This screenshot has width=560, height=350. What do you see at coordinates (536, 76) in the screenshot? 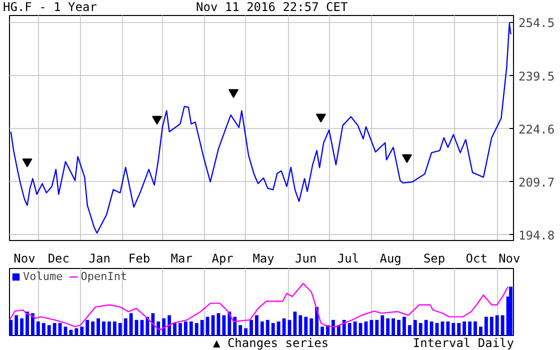
I see `y-tick-label: 239.5` at bounding box center [536, 76].